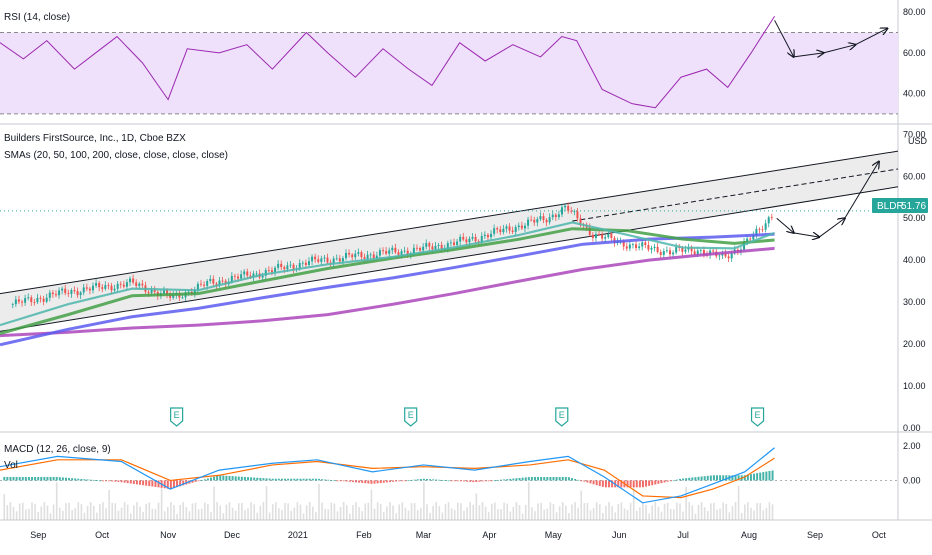 The height and width of the screenshot is (555, 932). What do you see at coordinates (168, 535) in the screenshot?
I see `time-axis-label: Nov` at bounding box center [168, 535].